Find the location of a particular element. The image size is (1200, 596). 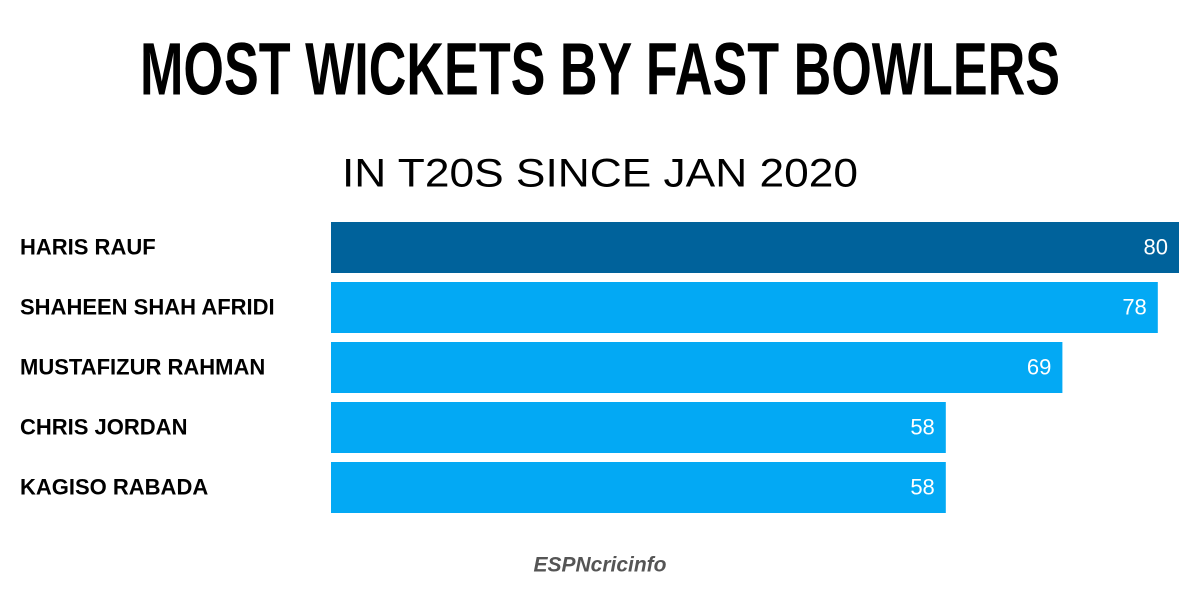

source-logo: ESPNcricinfo is located at coordinates (599, 565).